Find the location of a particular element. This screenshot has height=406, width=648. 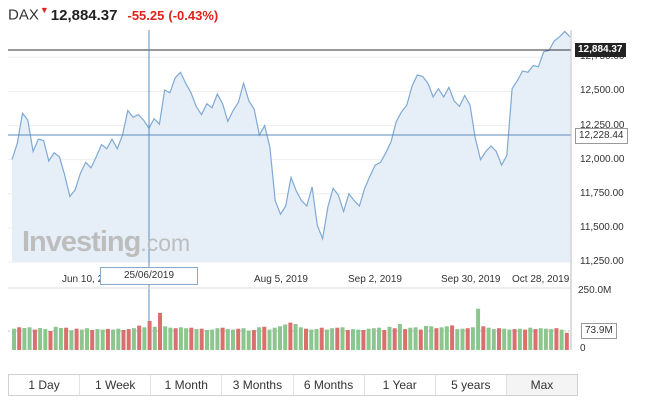

volume-current-tag: 73.9M is located at coordinates (599, 331).